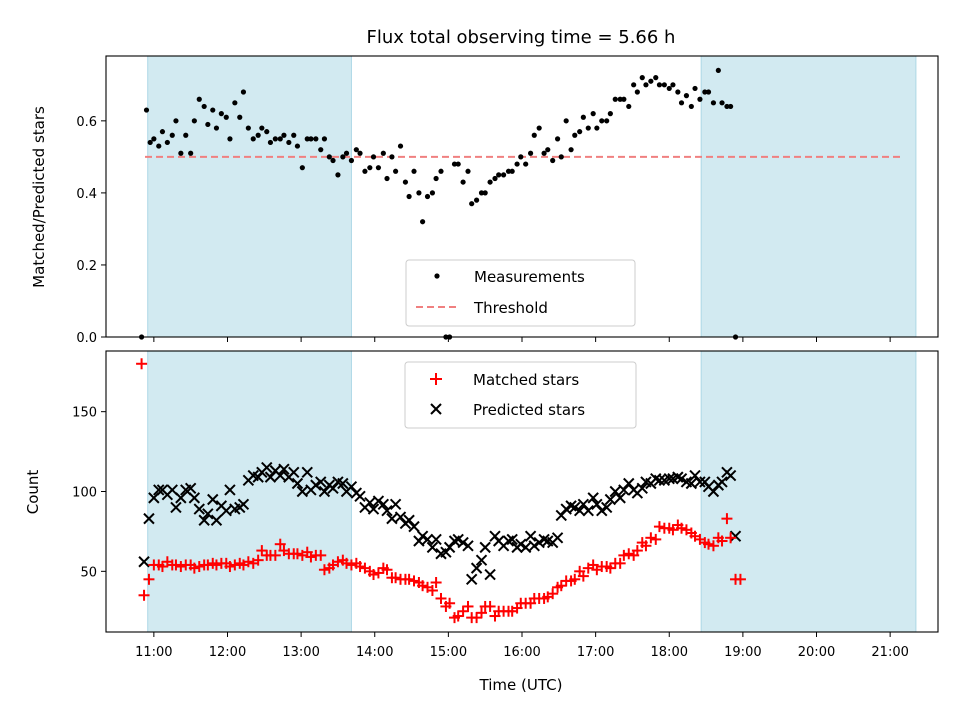 This screenshot has width=960, height=720. Describe the element at coordinates (889, 652) in the screenshot. I see `x-tick-label: 21:00` at that location.